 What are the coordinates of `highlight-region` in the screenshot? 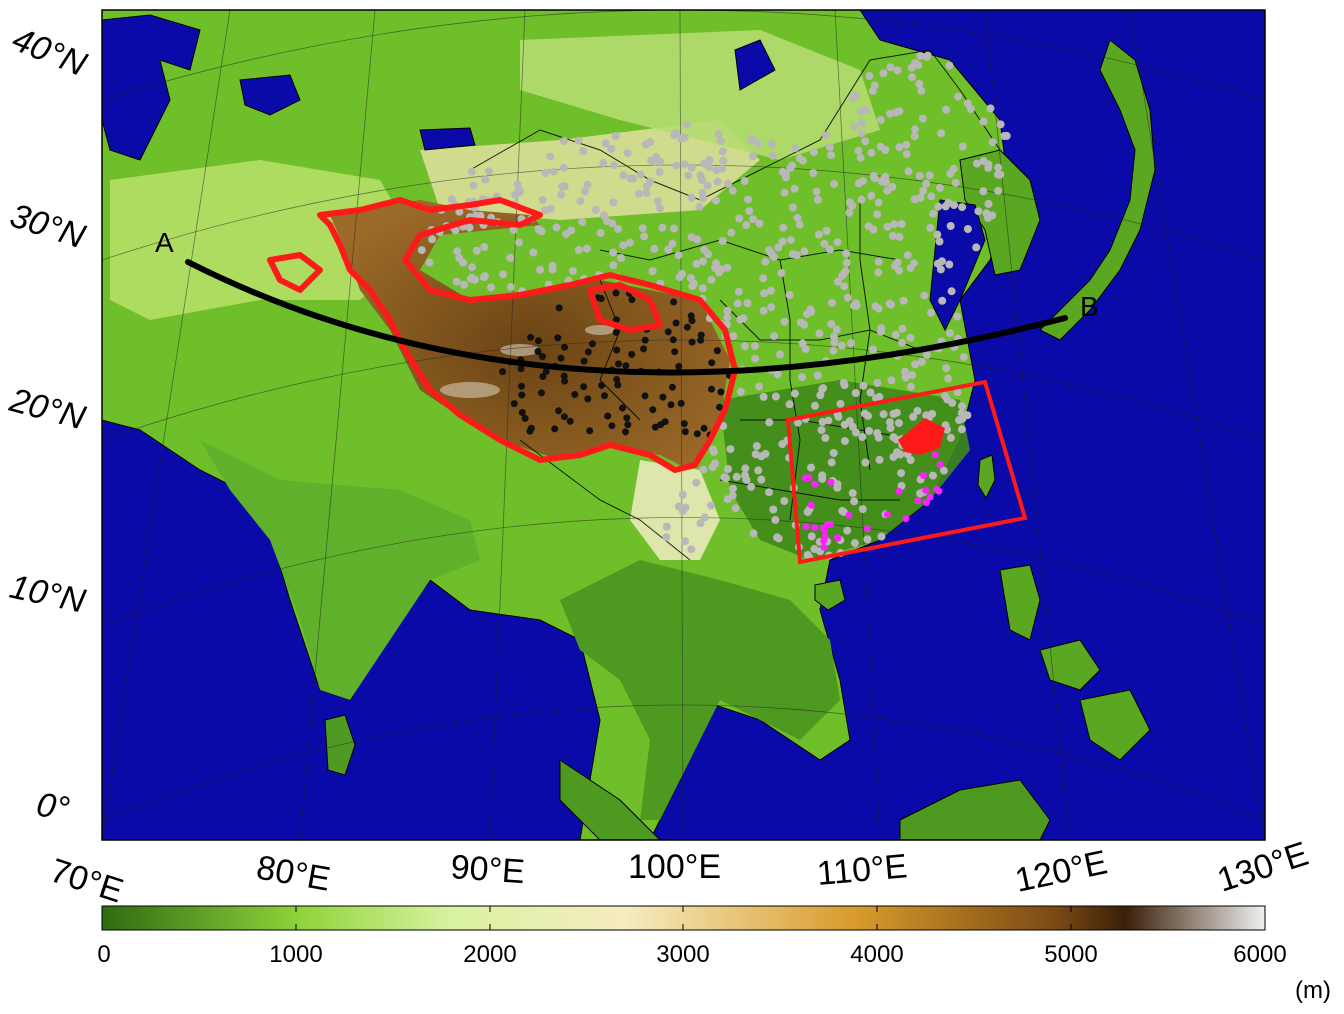 It's located at (921, 436).